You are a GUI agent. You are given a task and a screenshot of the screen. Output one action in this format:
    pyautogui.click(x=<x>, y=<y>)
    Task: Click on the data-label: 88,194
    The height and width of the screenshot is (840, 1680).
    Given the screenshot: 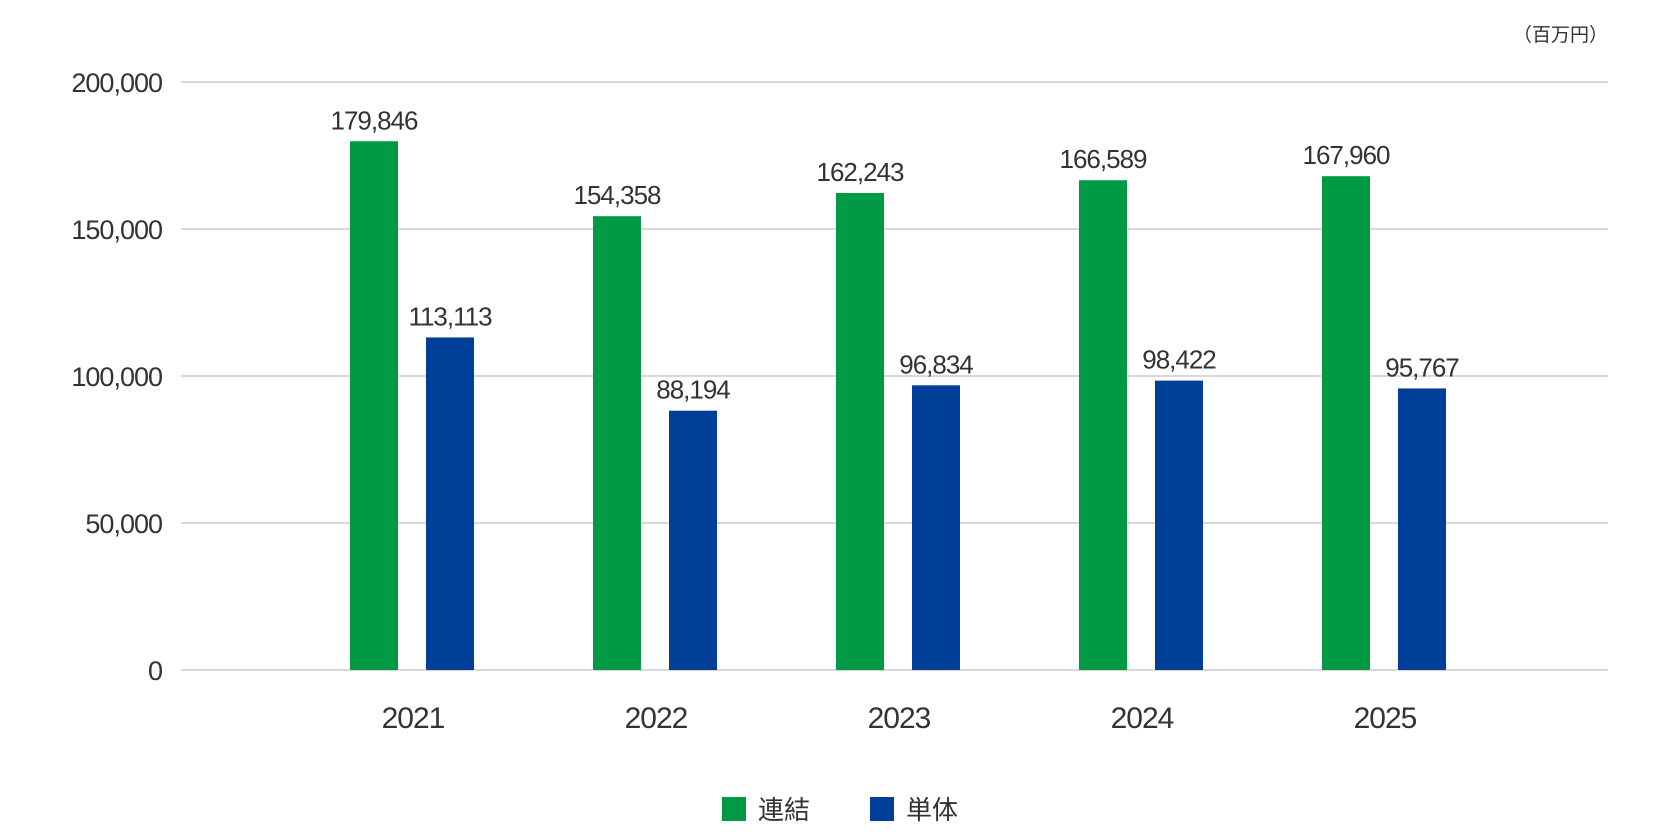 What is the action you would take?
    pyautogui.click(x=693, y=390)
    